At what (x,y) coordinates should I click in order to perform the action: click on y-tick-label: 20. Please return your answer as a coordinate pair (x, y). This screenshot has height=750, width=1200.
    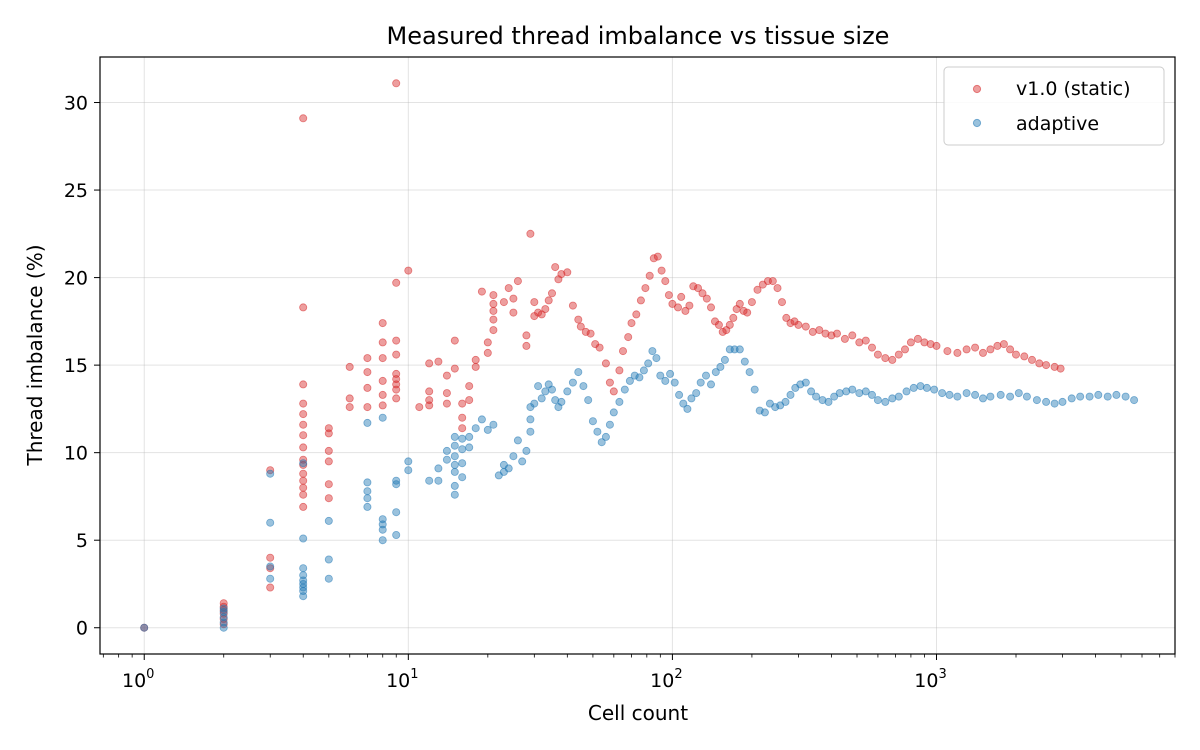
    Looking at the image, I should click on (76, 279).